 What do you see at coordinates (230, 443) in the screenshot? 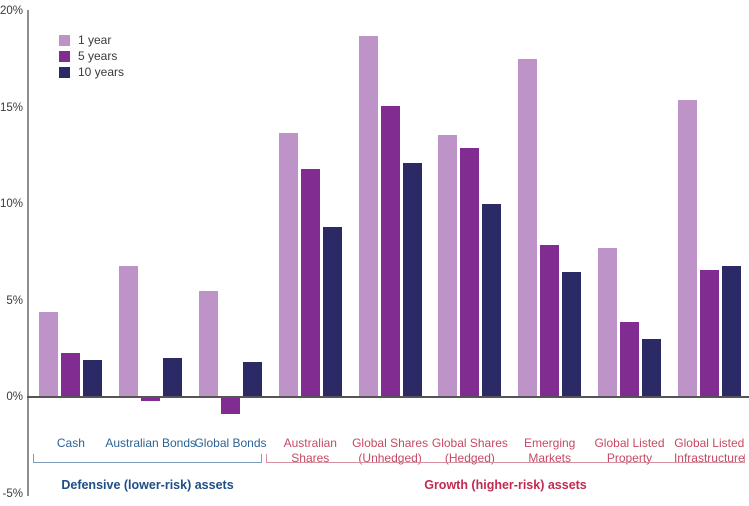
I see `category-label-global-bonds: Global Bonds` at bounding box center [230, 443].